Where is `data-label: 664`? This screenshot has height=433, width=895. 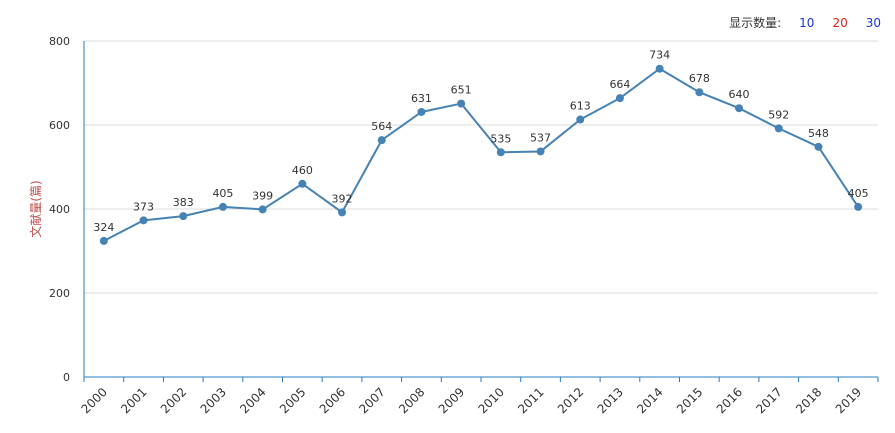 data-label: 664 is located at coordinates (619, 84).